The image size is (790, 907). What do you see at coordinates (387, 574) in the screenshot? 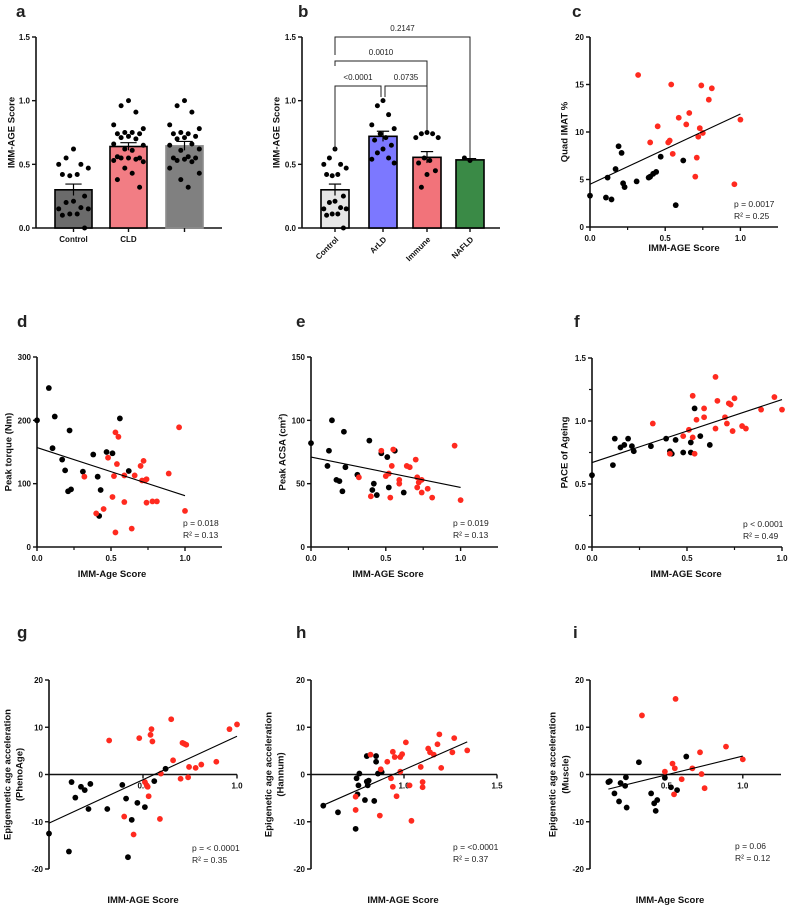
I see `x-axis-title: IMM-AGE Score` at bounding box center [387, 574].